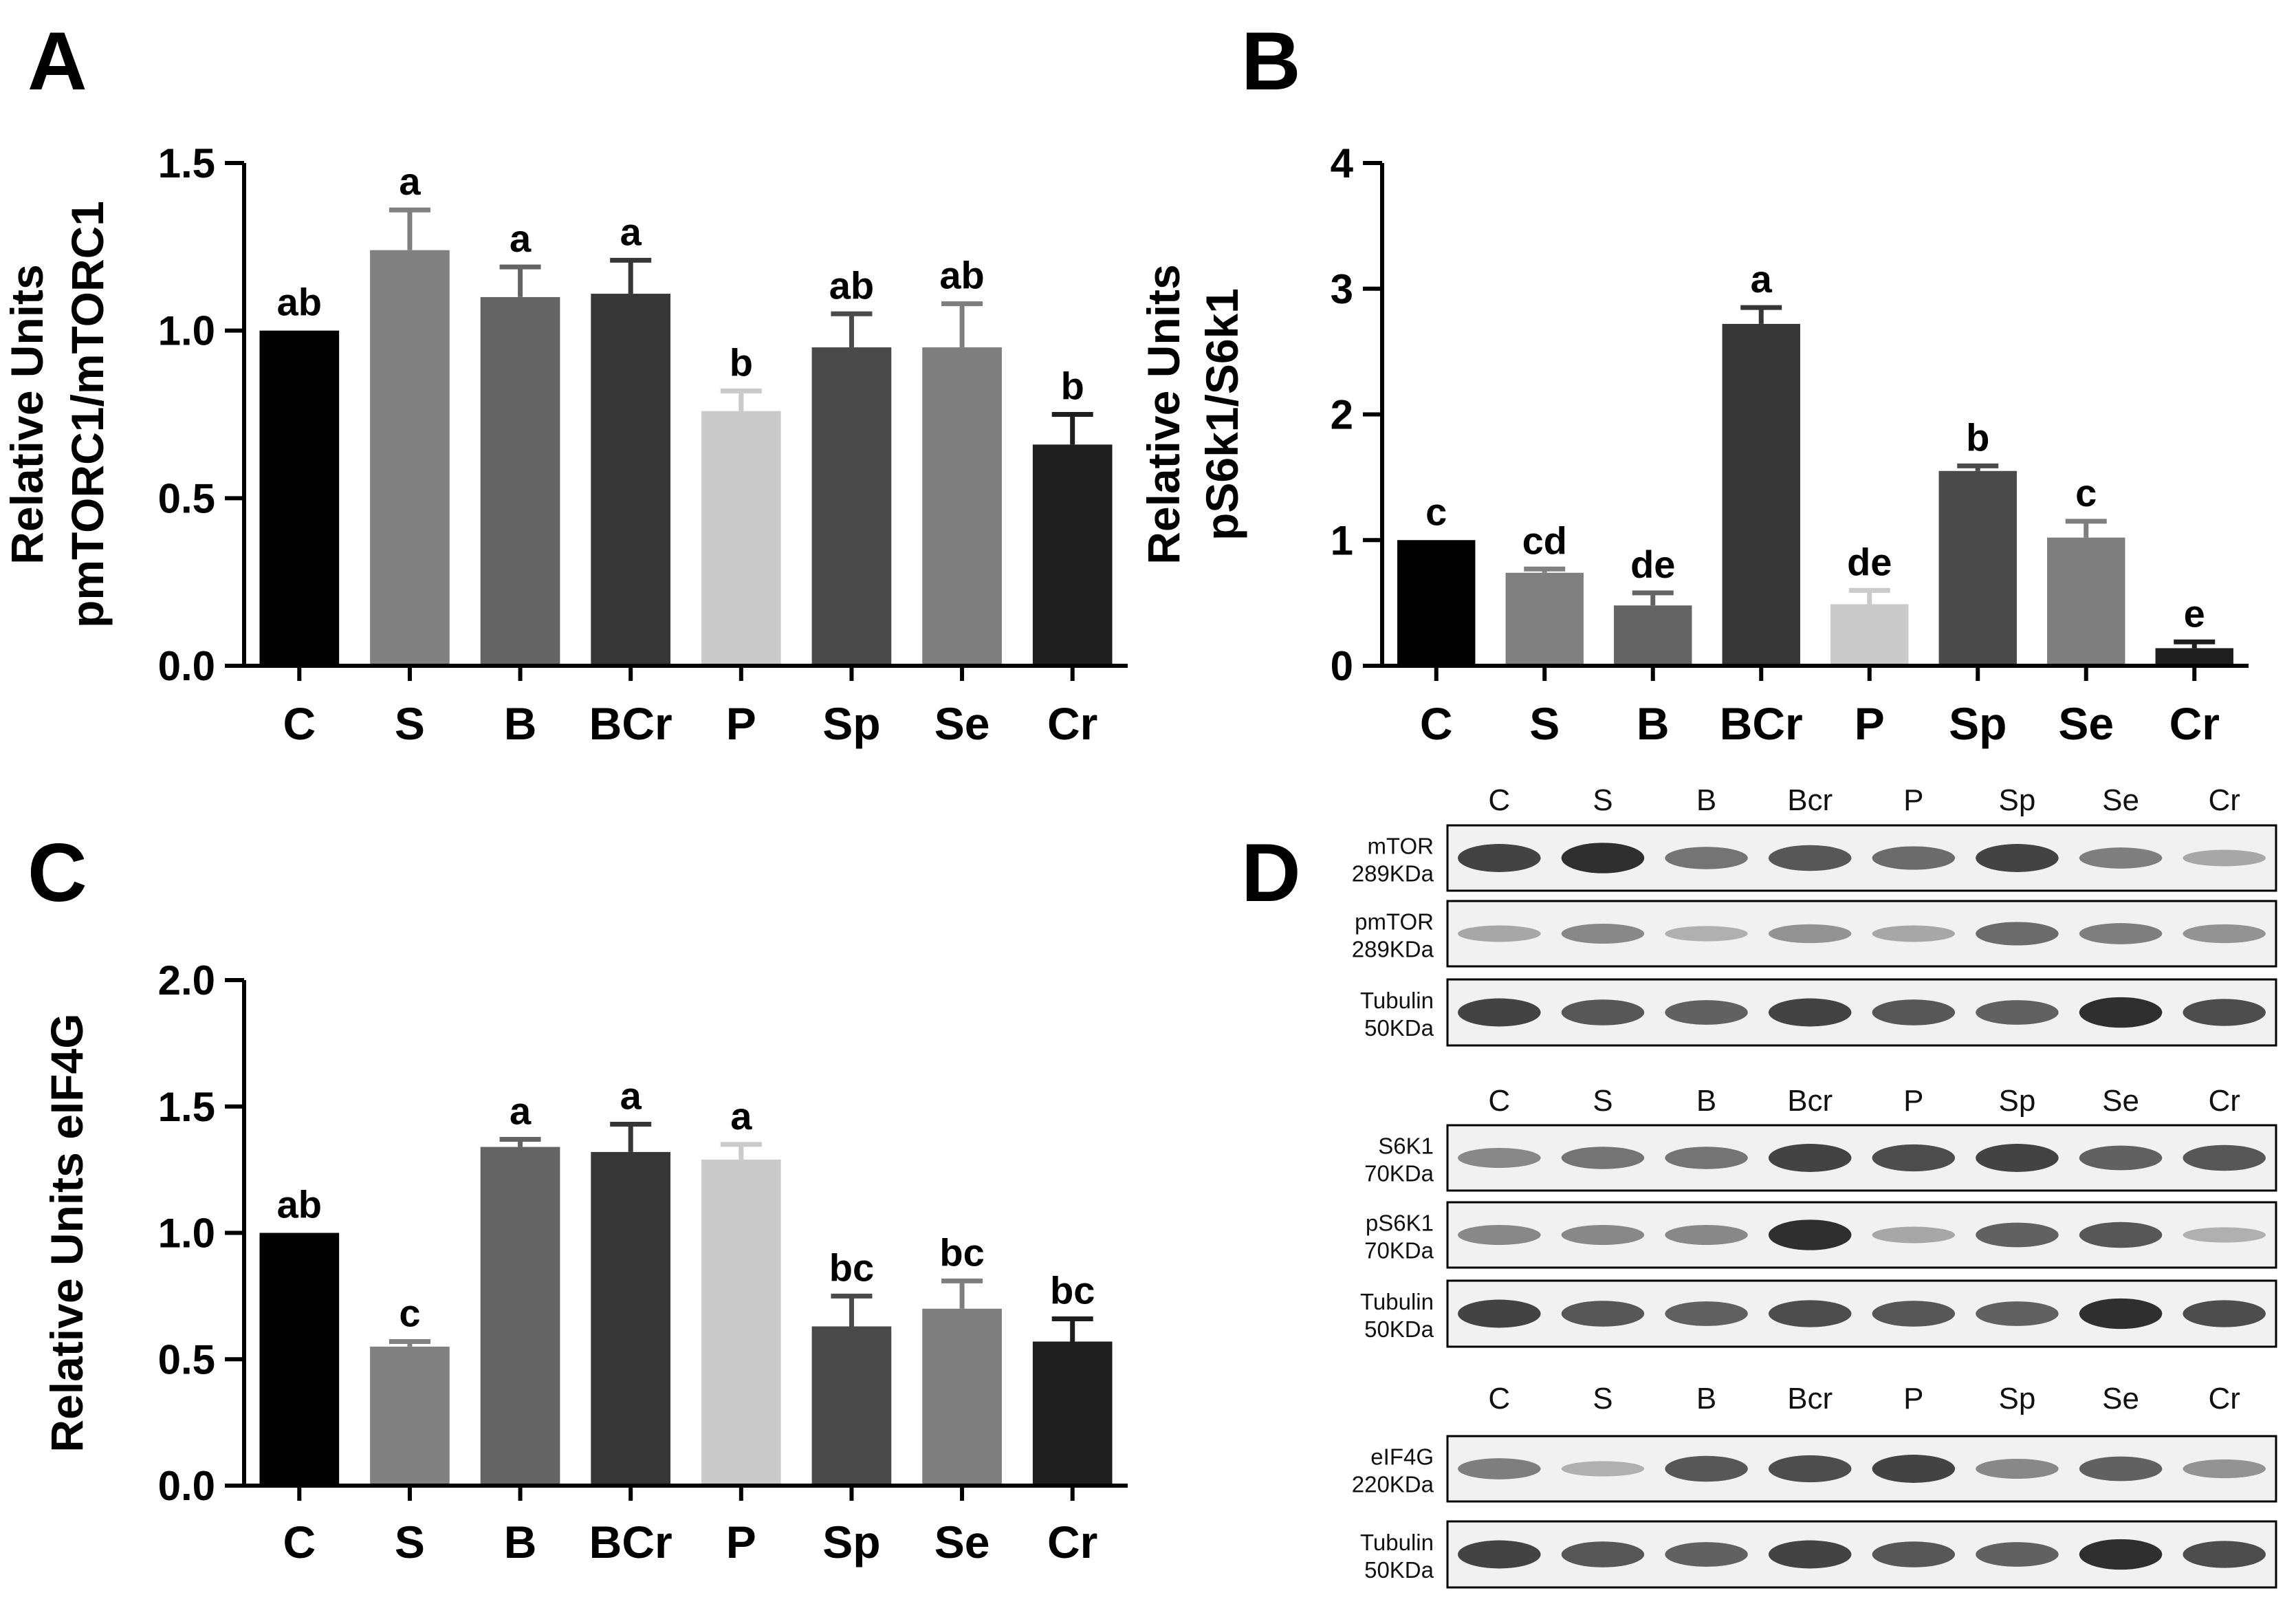 This screenshot has height=1606, width=2296. Describe the element at coordinates (741, 1542) in the screenshot. I see `x-tick-label: P` at that location.